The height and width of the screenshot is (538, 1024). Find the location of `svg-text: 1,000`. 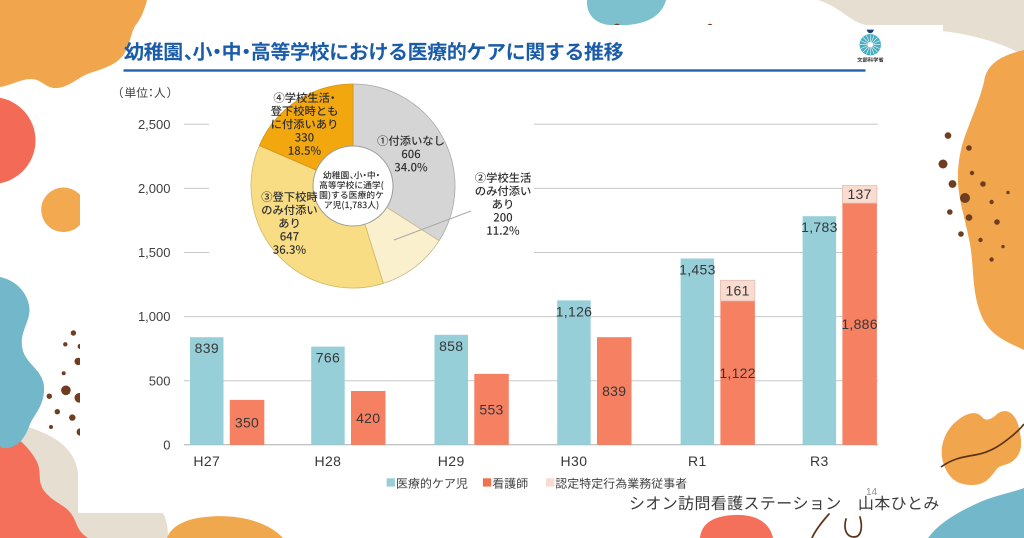

svg-text: 1,000 is located at coordinates (154, 316).